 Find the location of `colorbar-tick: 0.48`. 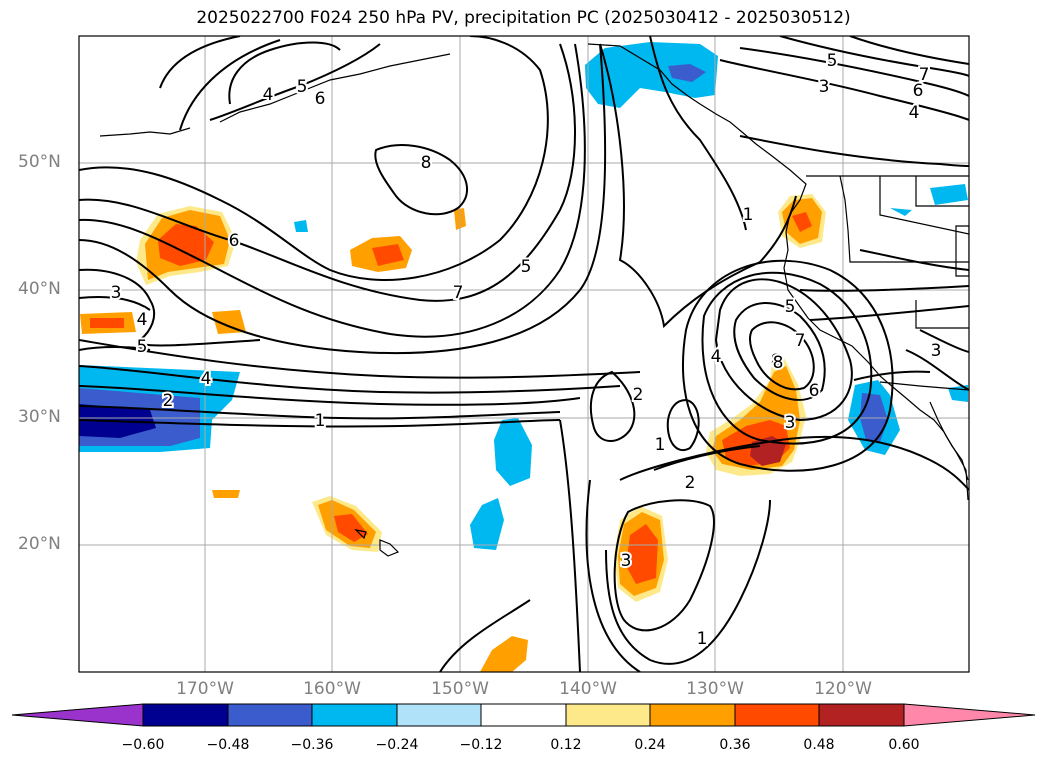

colorbar-tick: 0.48 is located at coordinates (819, 745).